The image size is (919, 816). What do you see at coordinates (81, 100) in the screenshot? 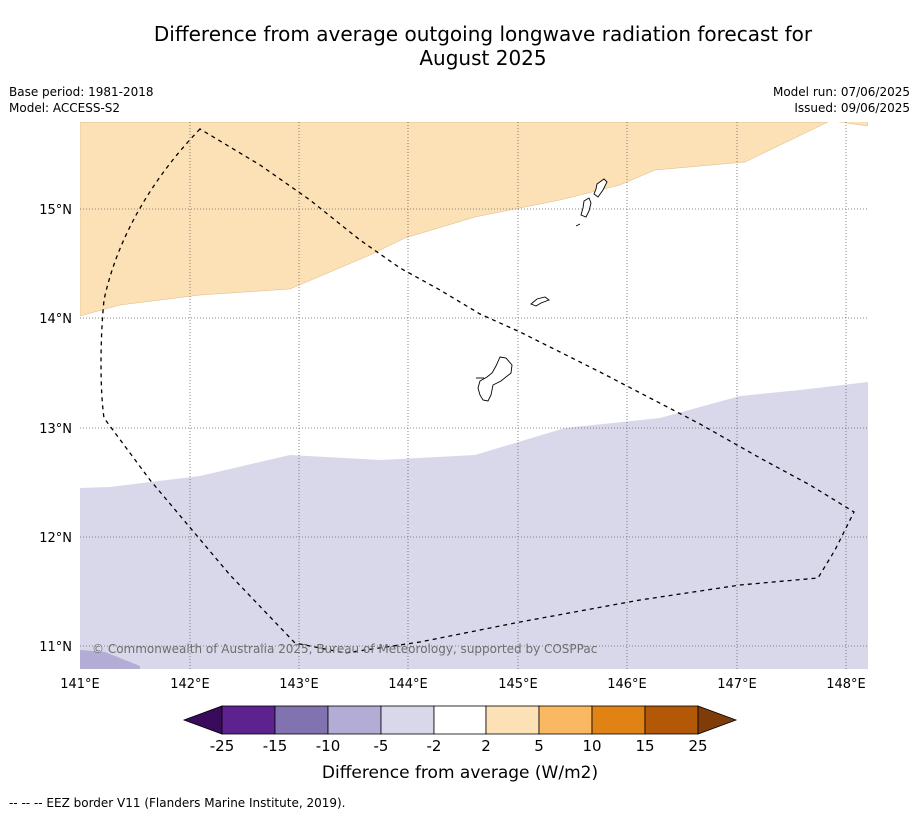
I see `meta-left: Base period: 1981-2018 Model: ACCESS-S2` at bounding box center [81, 100].